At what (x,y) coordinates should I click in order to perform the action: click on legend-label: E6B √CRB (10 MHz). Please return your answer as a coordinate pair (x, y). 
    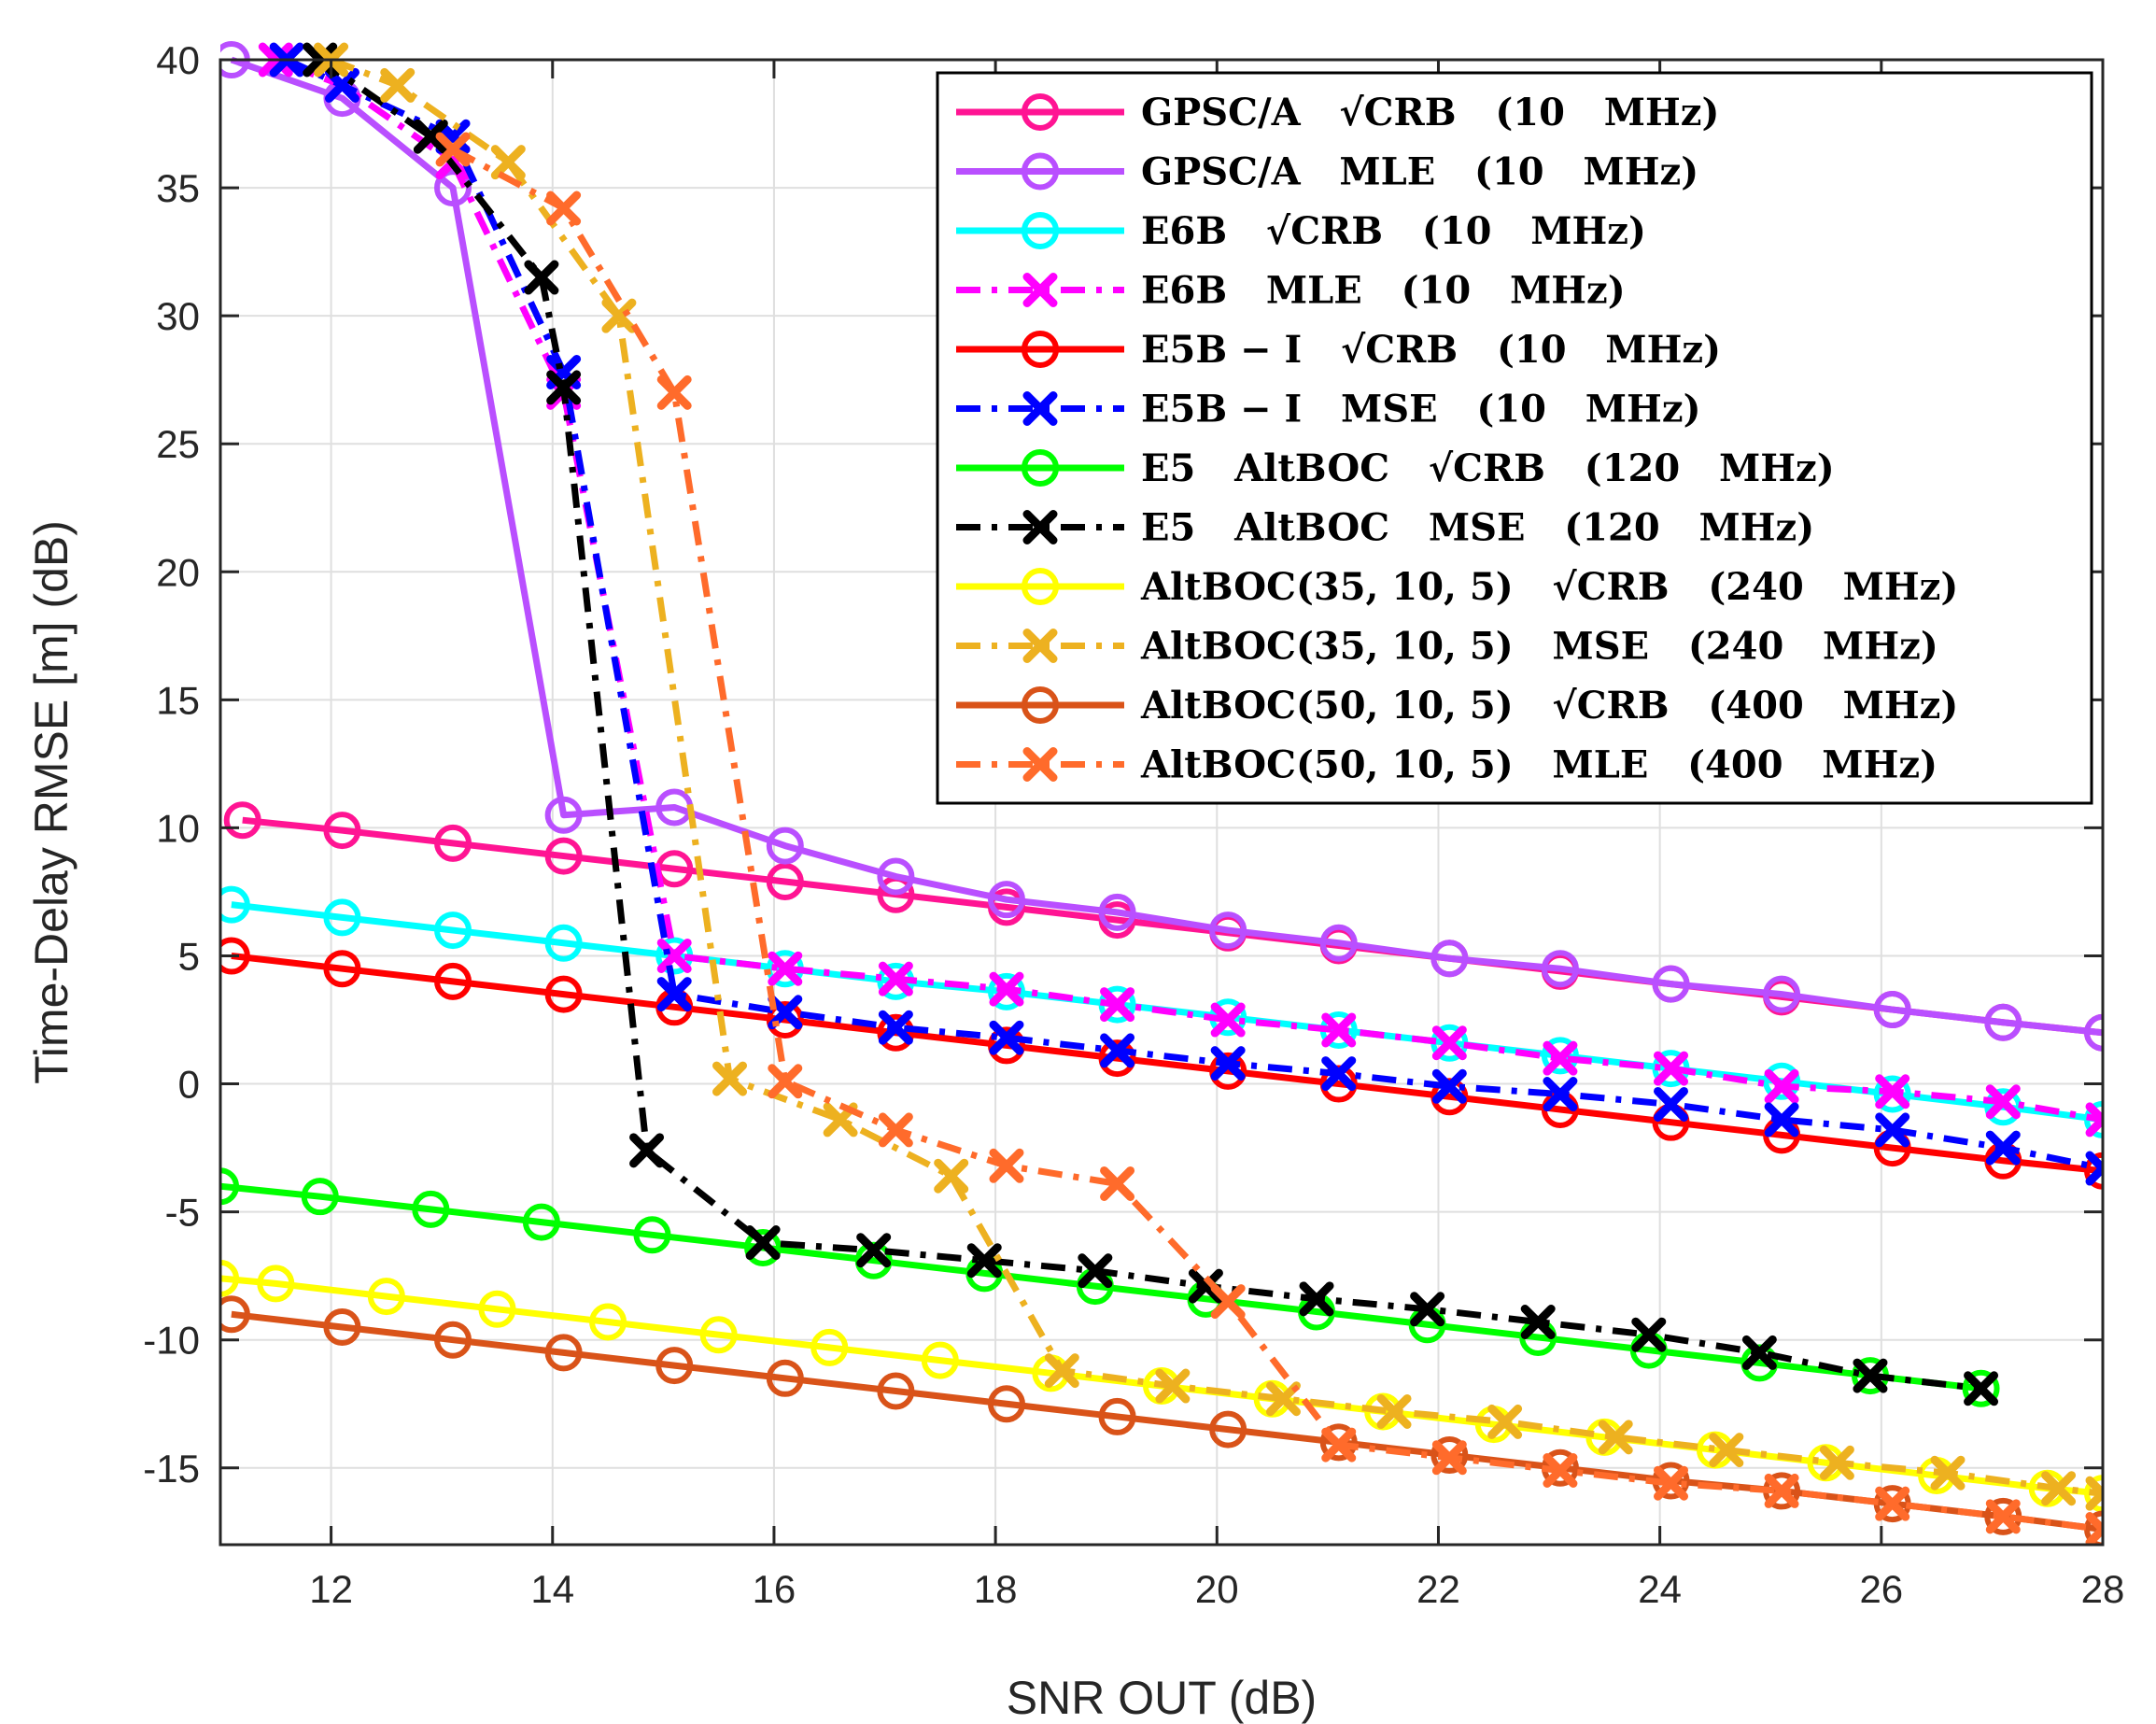
    Looking at the image, I should click on (1393, 231).